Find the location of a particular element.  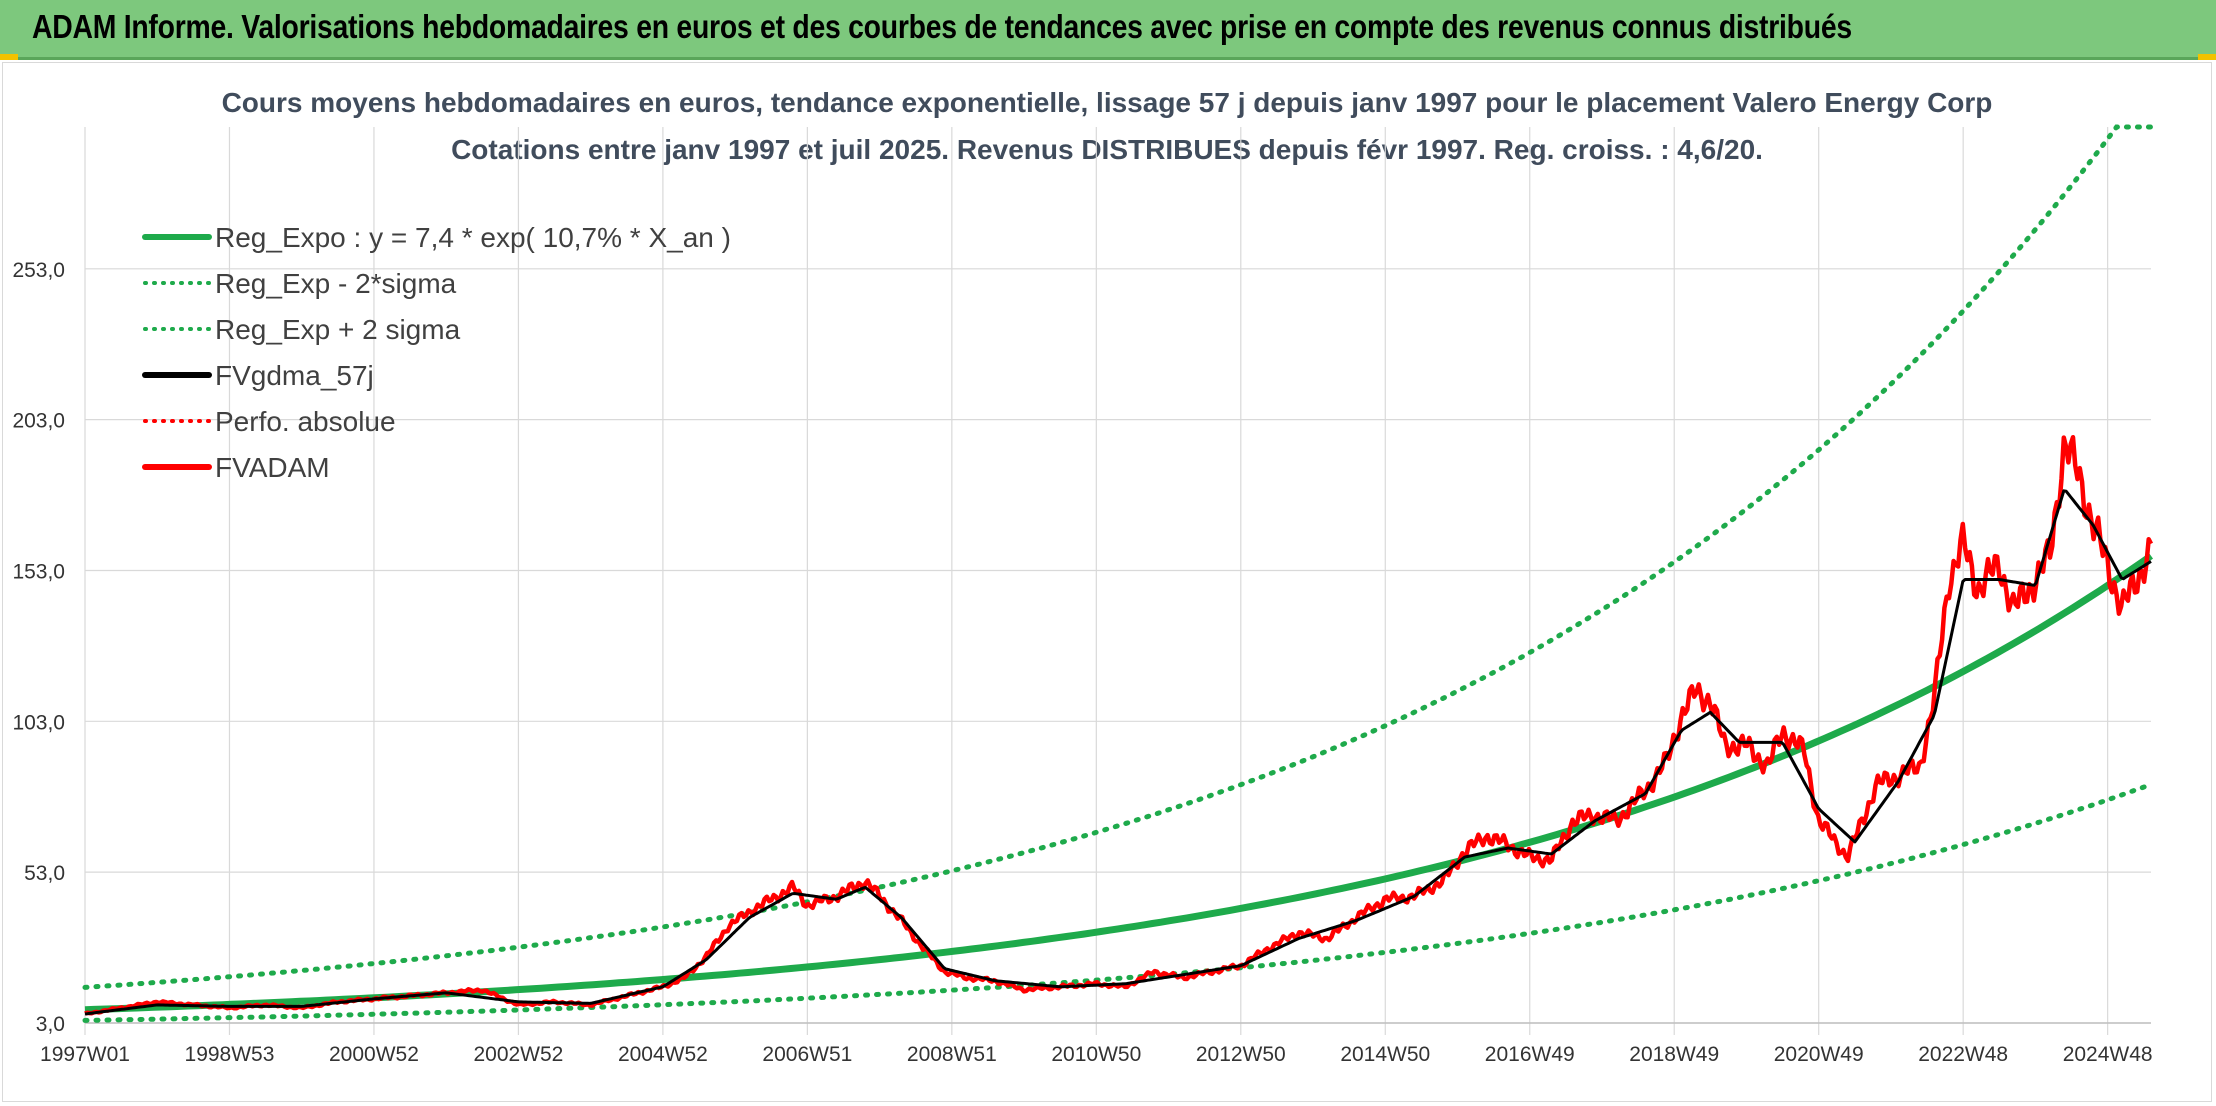

x-tick-label: 2014W50 is located at coordinates (1385, 1054).